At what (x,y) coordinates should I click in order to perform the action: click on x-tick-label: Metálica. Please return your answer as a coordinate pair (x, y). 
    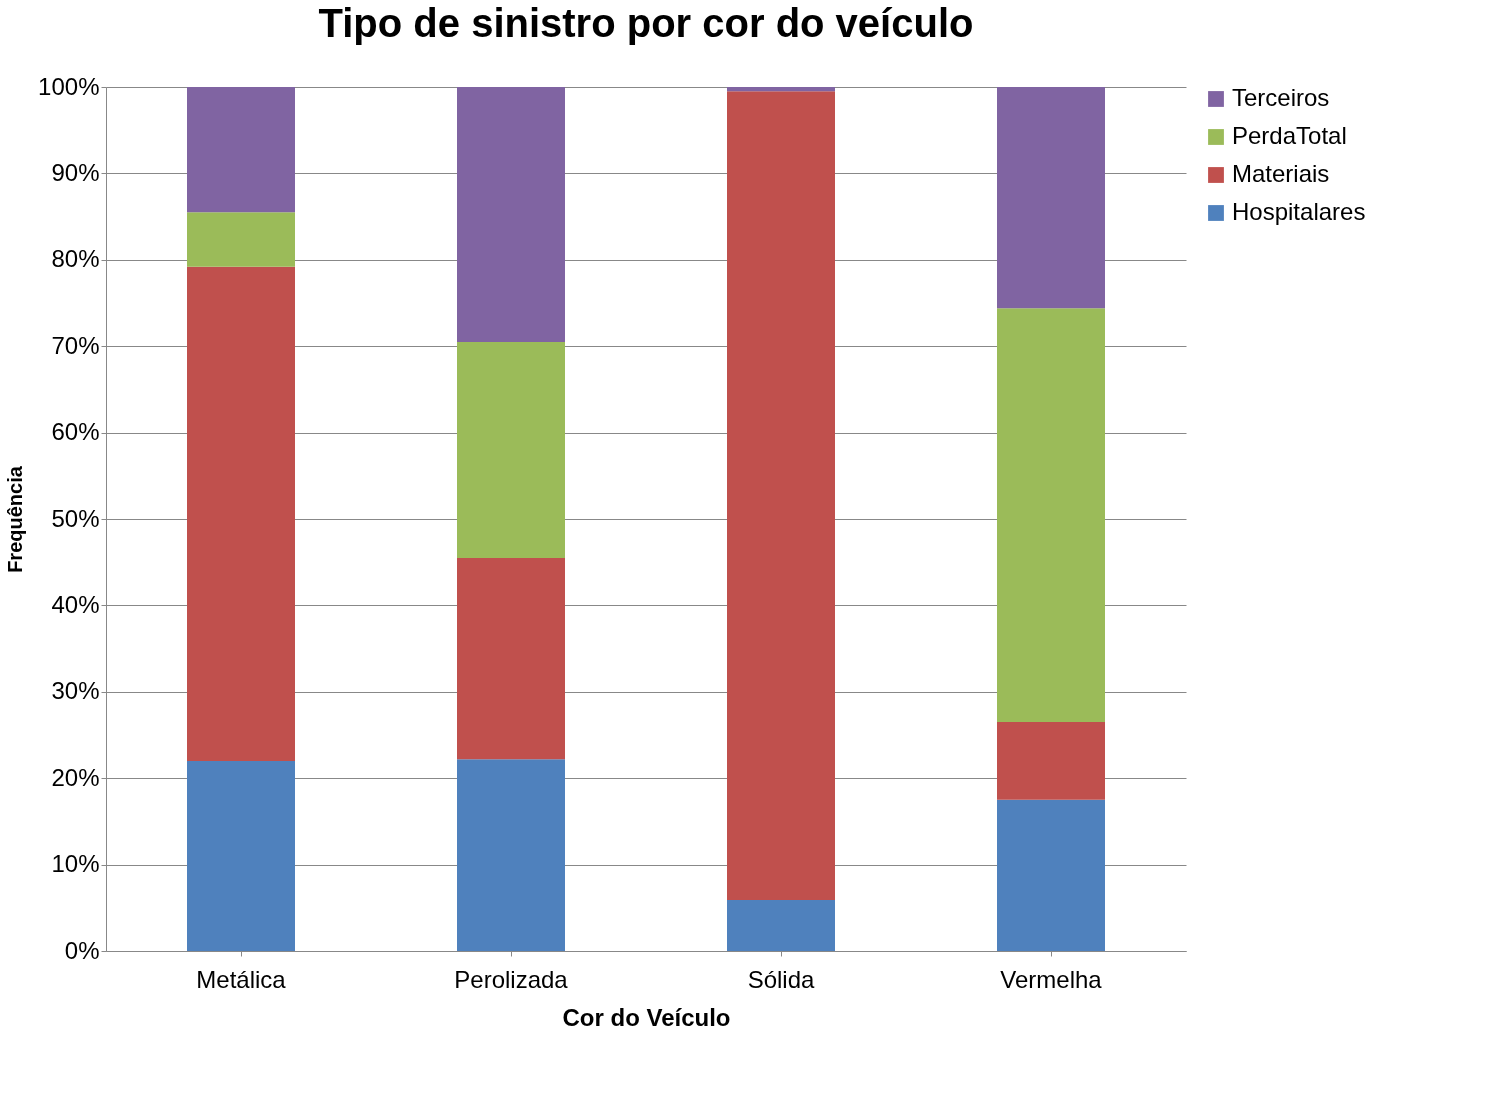
    Looking at the image, I should click on (241, 979).